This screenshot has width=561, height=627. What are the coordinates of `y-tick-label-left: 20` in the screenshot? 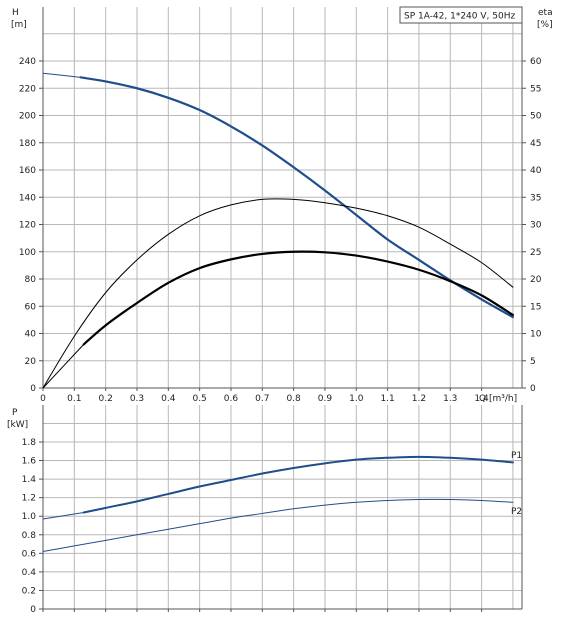 It's located at (31, 362).